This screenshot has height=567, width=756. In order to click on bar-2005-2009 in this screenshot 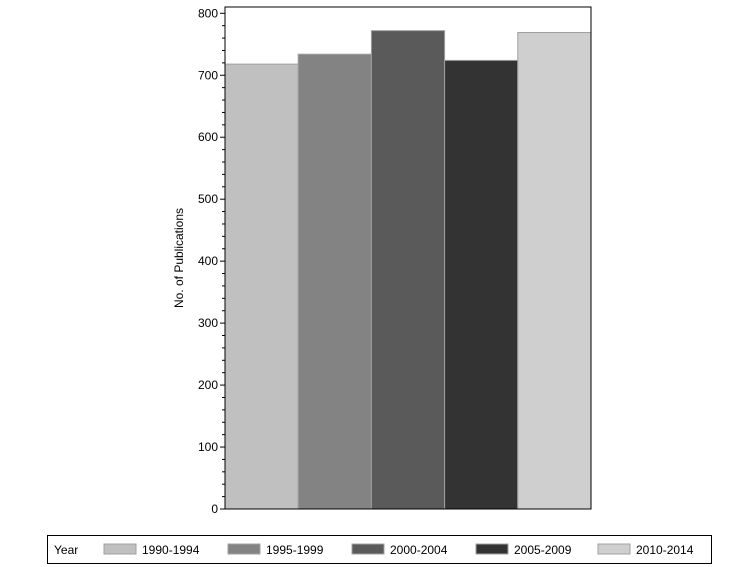, I will do `click(481, 284)`.